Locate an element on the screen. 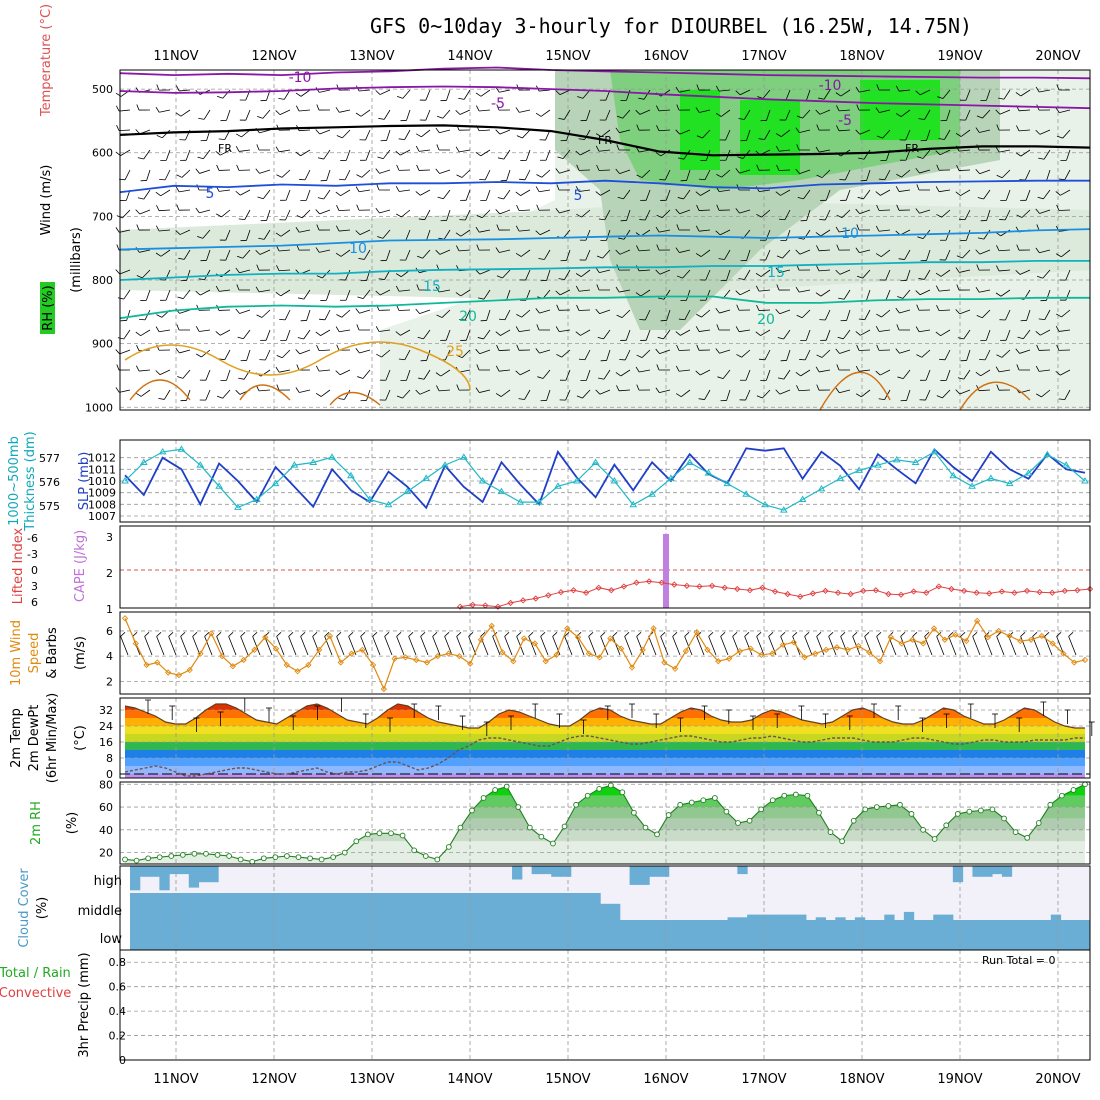  slp-tick: 1010 is located at coordinates (102, 481).